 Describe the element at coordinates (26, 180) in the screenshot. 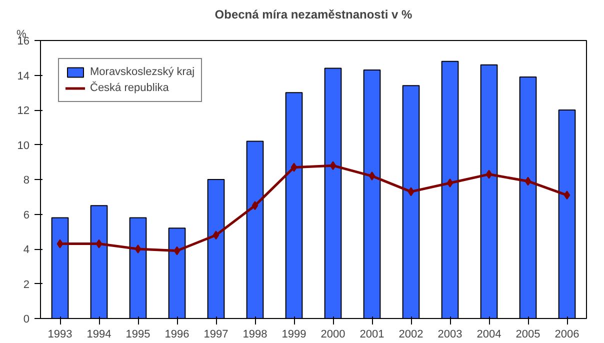

I see `y-tick-label: 8` at that location.